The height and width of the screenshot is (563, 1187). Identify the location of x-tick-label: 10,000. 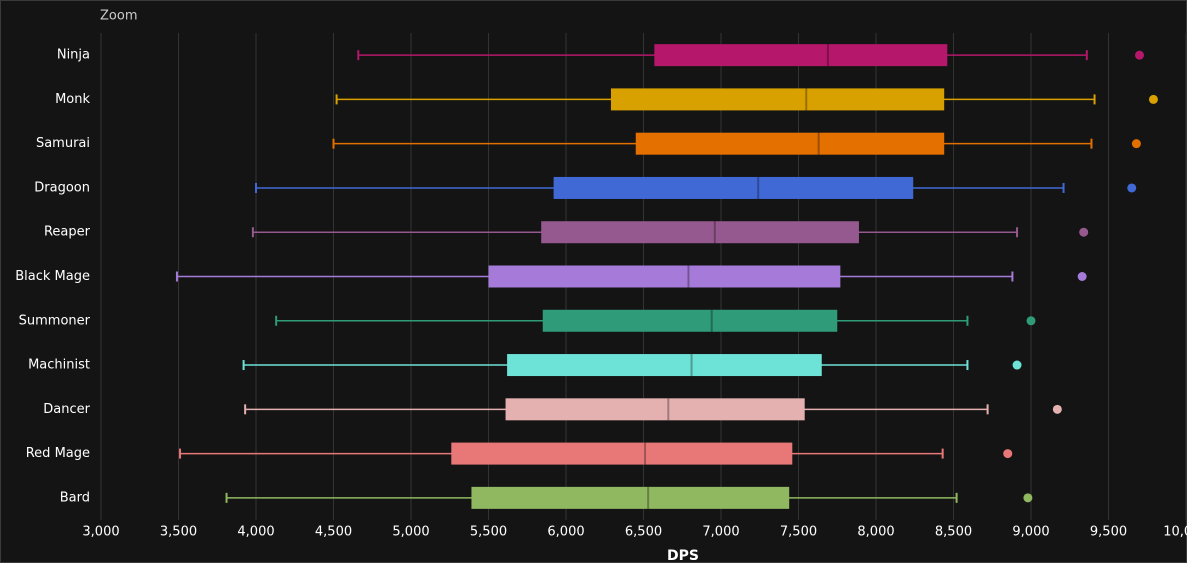
(1175, 532).